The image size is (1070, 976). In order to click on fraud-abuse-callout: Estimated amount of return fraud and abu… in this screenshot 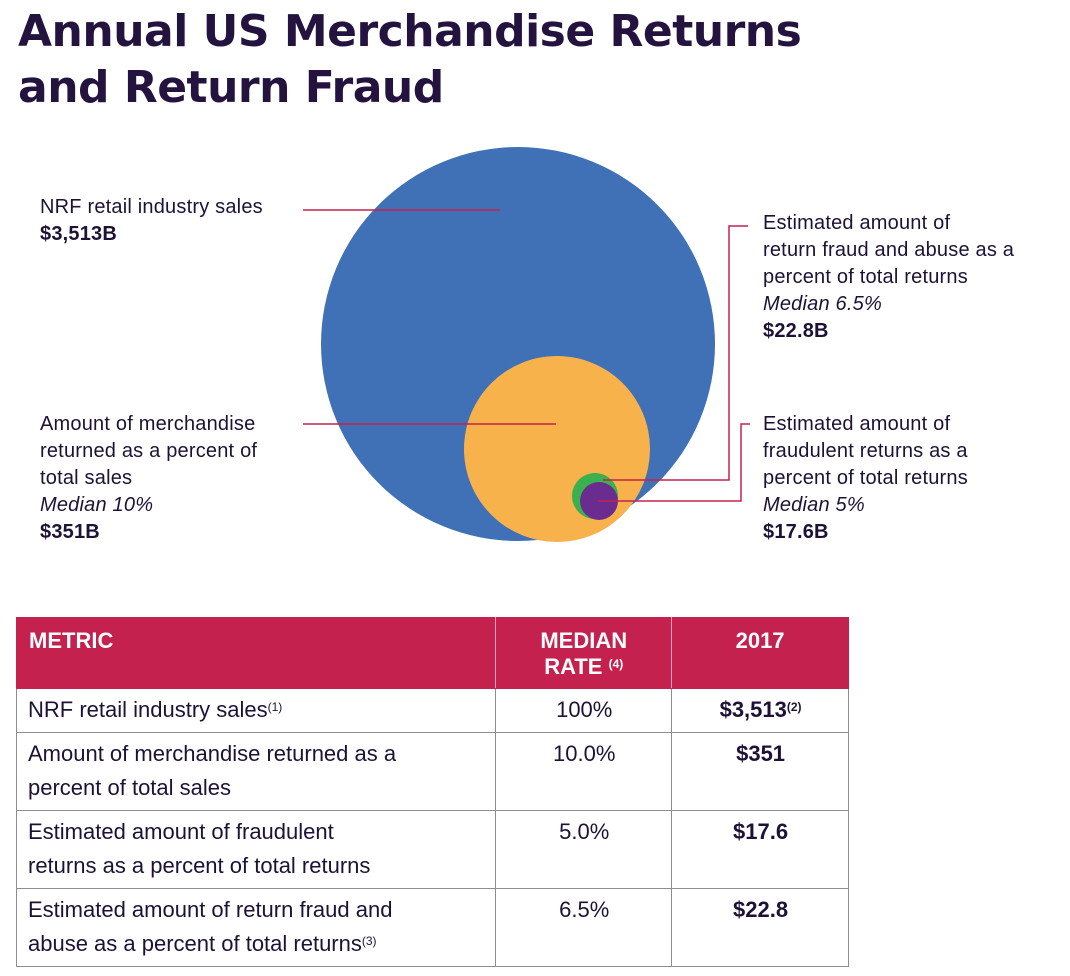, I will do `click(888, 277)`.